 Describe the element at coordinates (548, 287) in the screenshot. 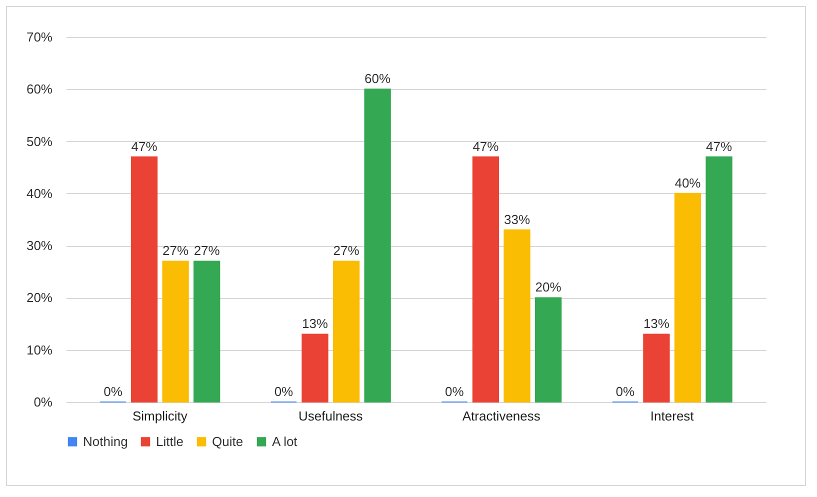

I see `data-label: 20%` at that location.